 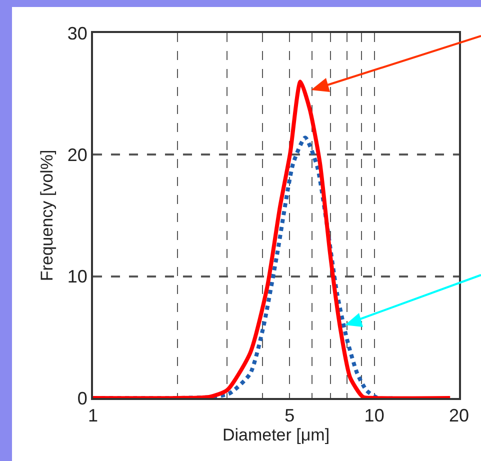 What do you see at coordinates (77, 33) in the screenshot?
I see `y-tick-label: 30` at bounding box center [77, 33].